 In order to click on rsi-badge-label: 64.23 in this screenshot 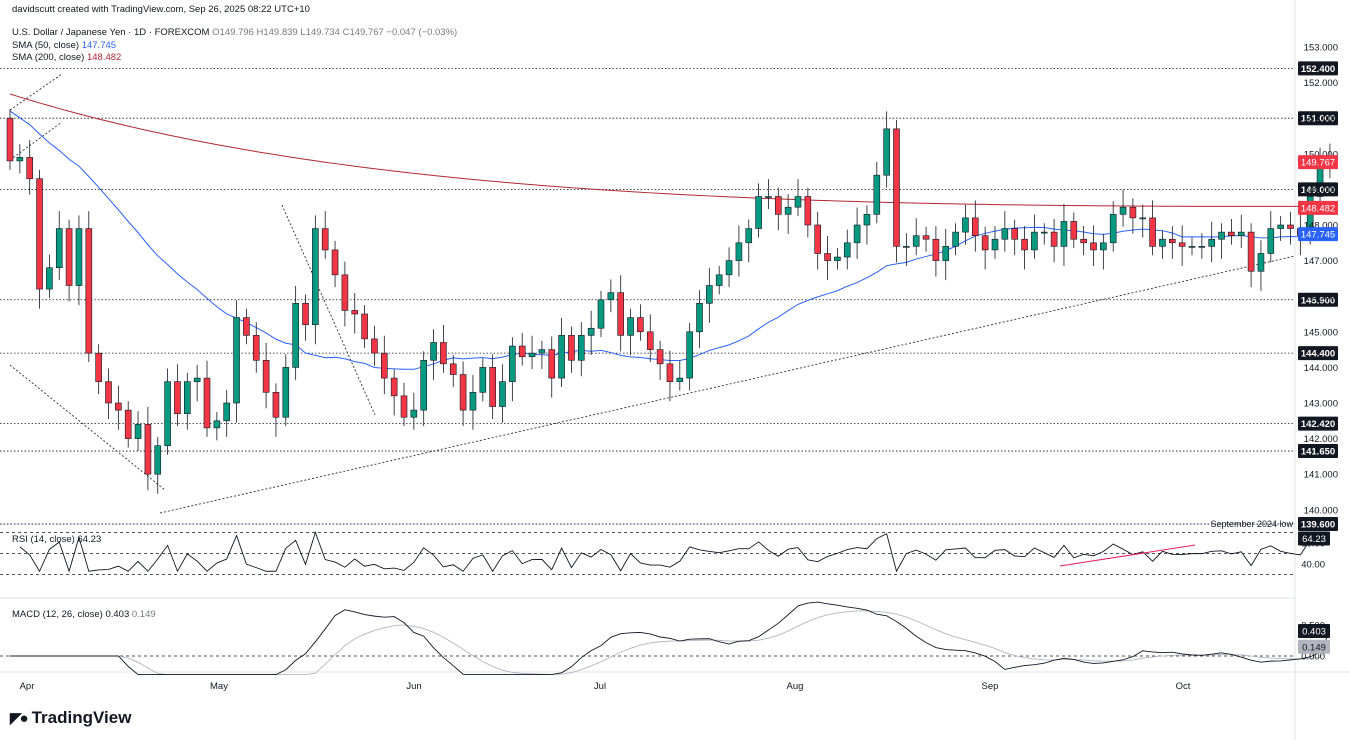, I will do `click(1314, 539)`.